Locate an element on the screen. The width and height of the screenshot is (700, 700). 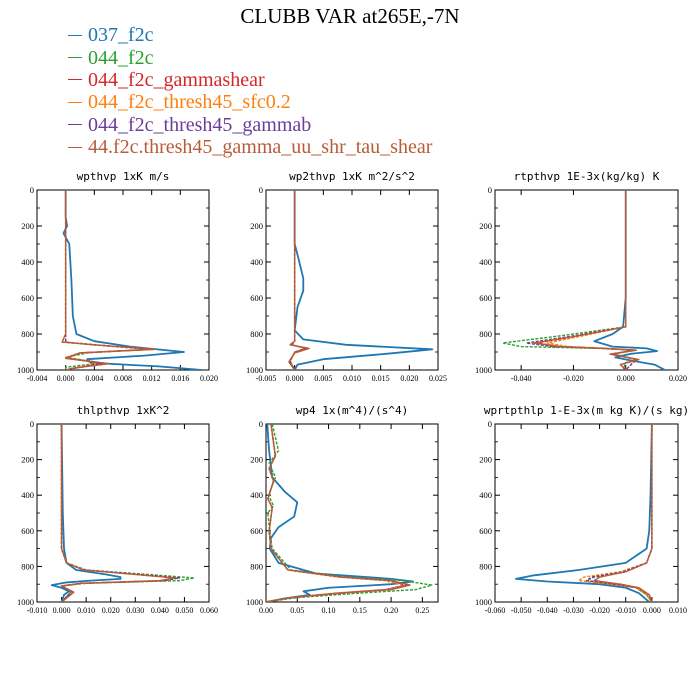
figure-title: CLUBB VAR at265E,-7N is located at coordinates (350, 16).